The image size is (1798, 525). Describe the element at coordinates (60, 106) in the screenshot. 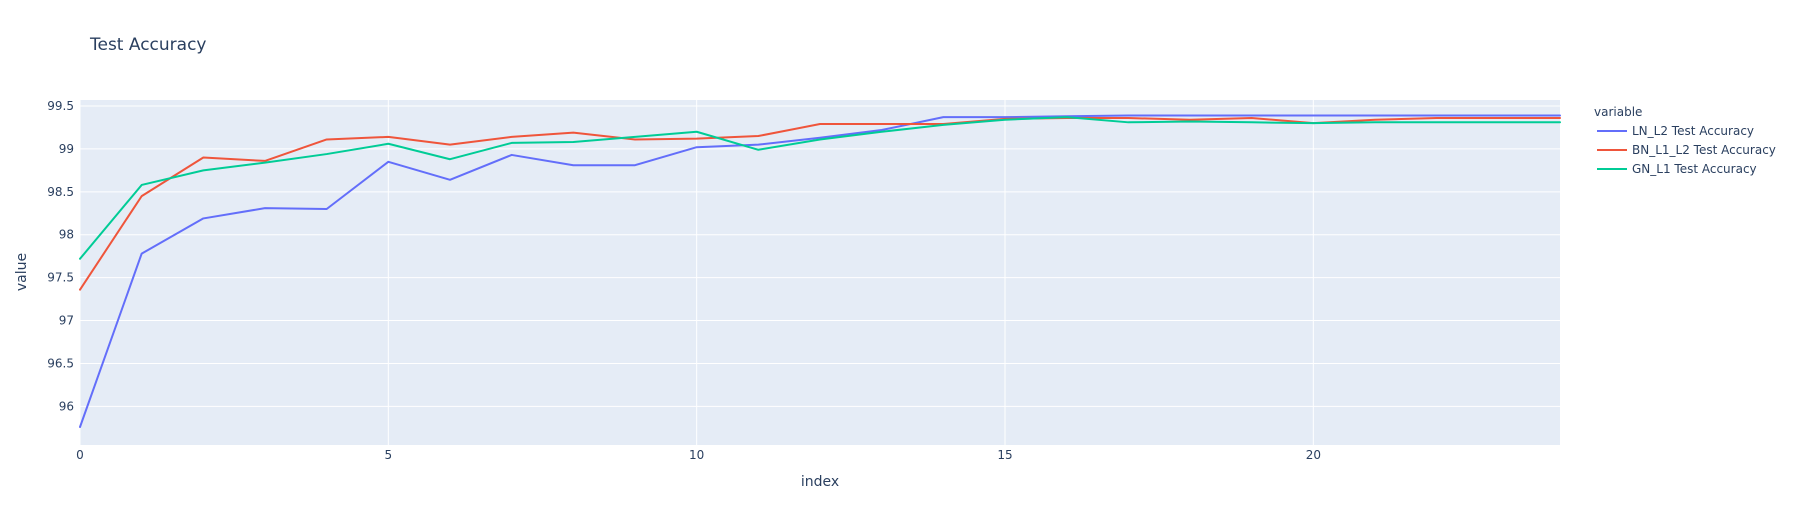

I see `y-tick-label: 99.5` at that location.